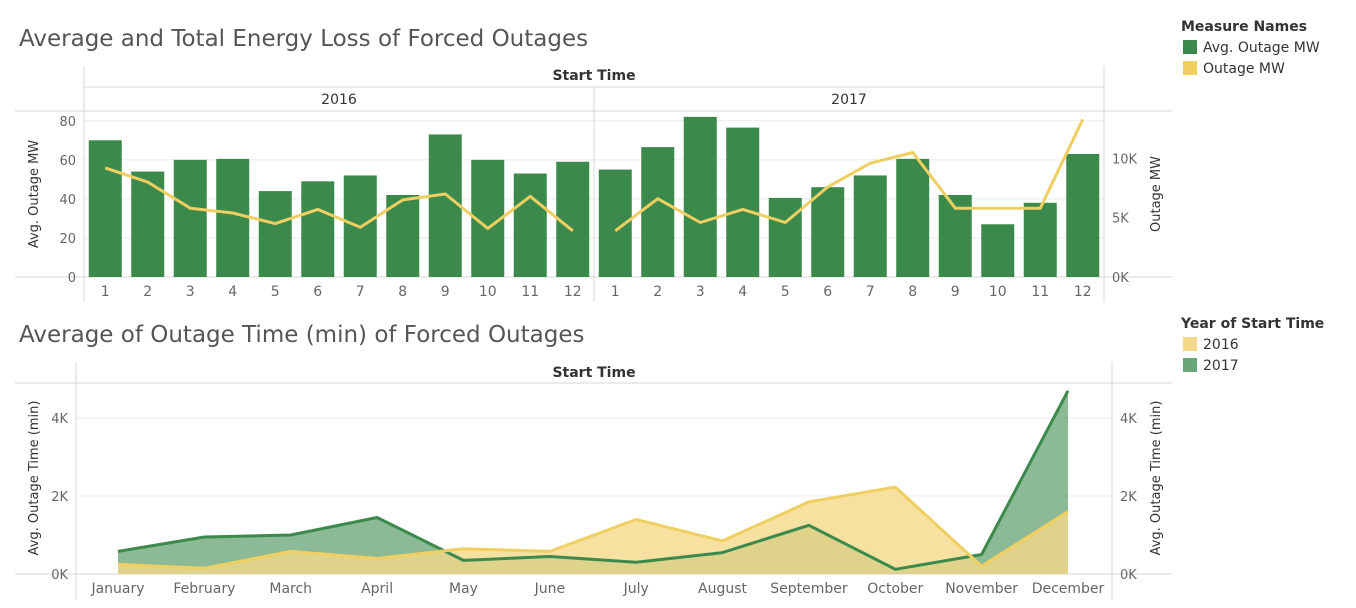  Describe the element at coordinates (1128, 575) in the screenshot. I see `chart2-y-right-tick: 0K` at that location.